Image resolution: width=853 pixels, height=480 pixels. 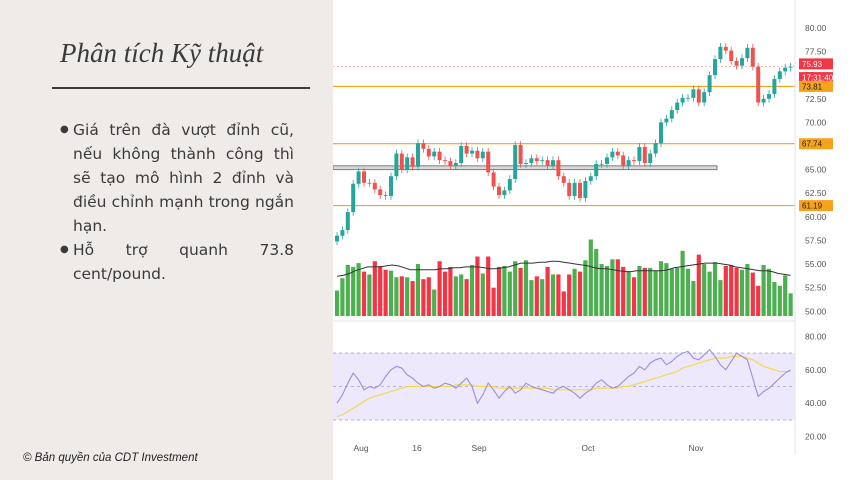 I want to click on y-tick-label: 57.50, so click(x=816, y=240).